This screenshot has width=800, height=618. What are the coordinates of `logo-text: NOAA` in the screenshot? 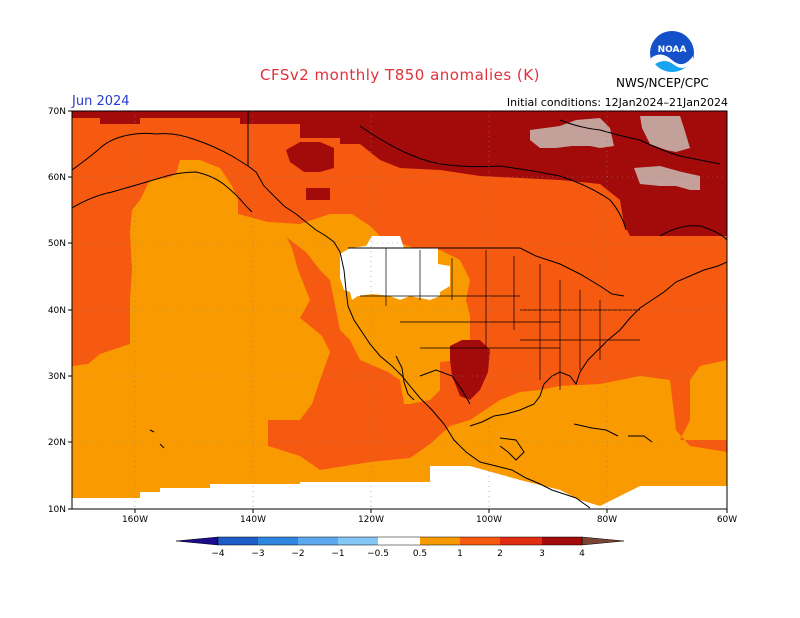 It's located at (672, 50).